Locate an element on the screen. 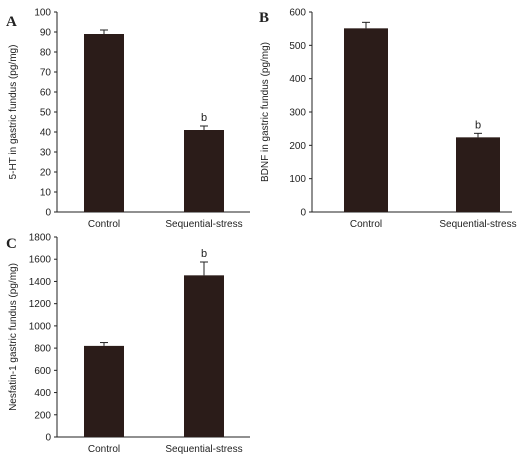 The image size is (520, 468). panel-c-y-tick-label: 1000 is located at coordinates (40, 326).